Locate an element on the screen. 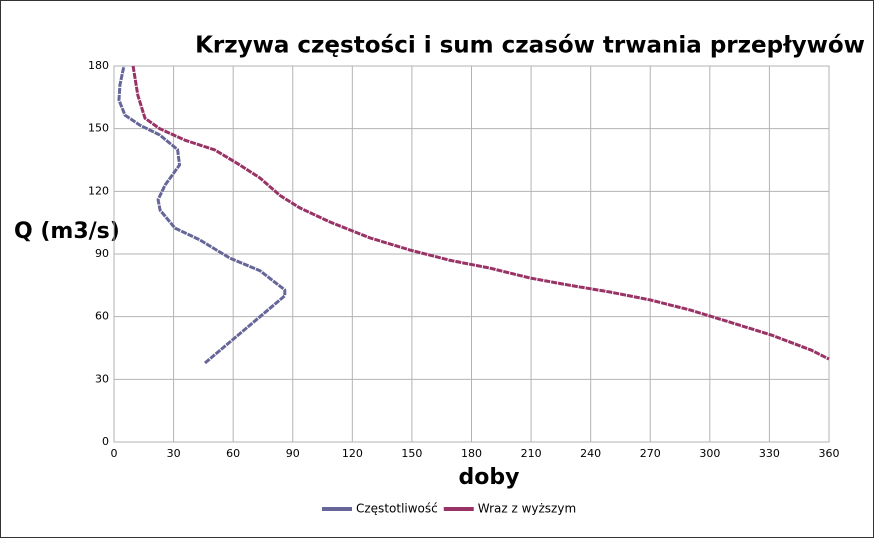 The image size is (874, 538). x-tick-label: 240 is located at coordinates (590, 453).